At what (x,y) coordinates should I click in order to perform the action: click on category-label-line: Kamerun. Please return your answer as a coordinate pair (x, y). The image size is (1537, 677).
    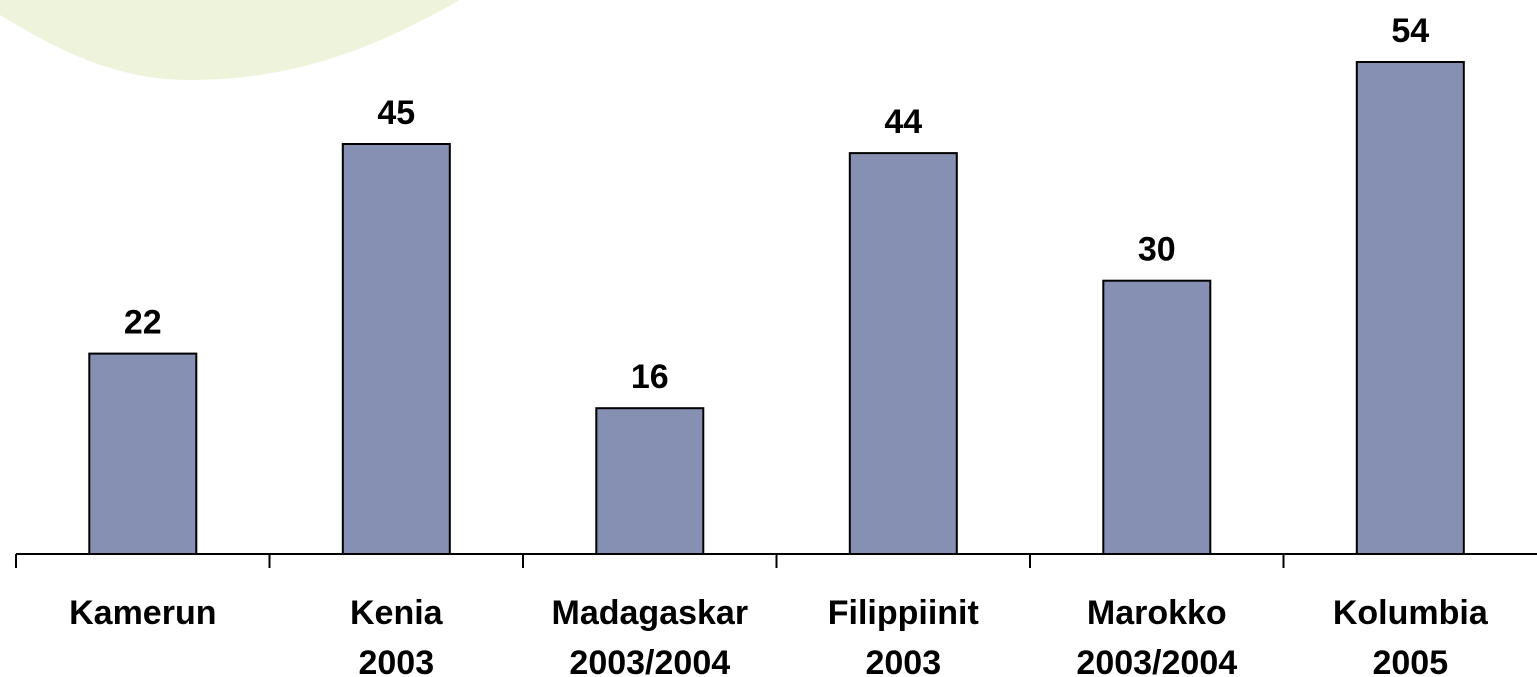
    Looking at the image, I should click on (142, 613).